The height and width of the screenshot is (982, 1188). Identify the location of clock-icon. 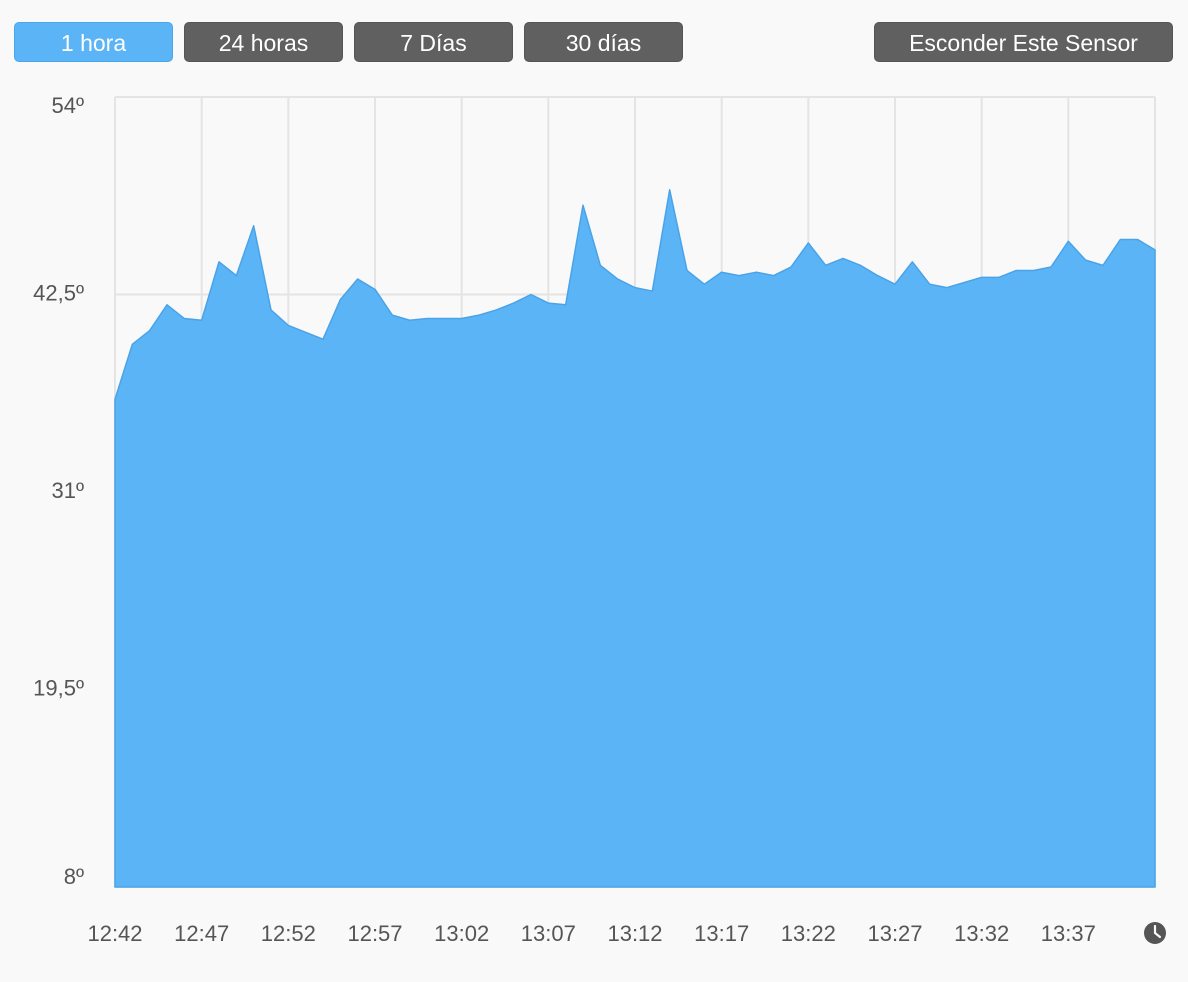
(1155, 933).